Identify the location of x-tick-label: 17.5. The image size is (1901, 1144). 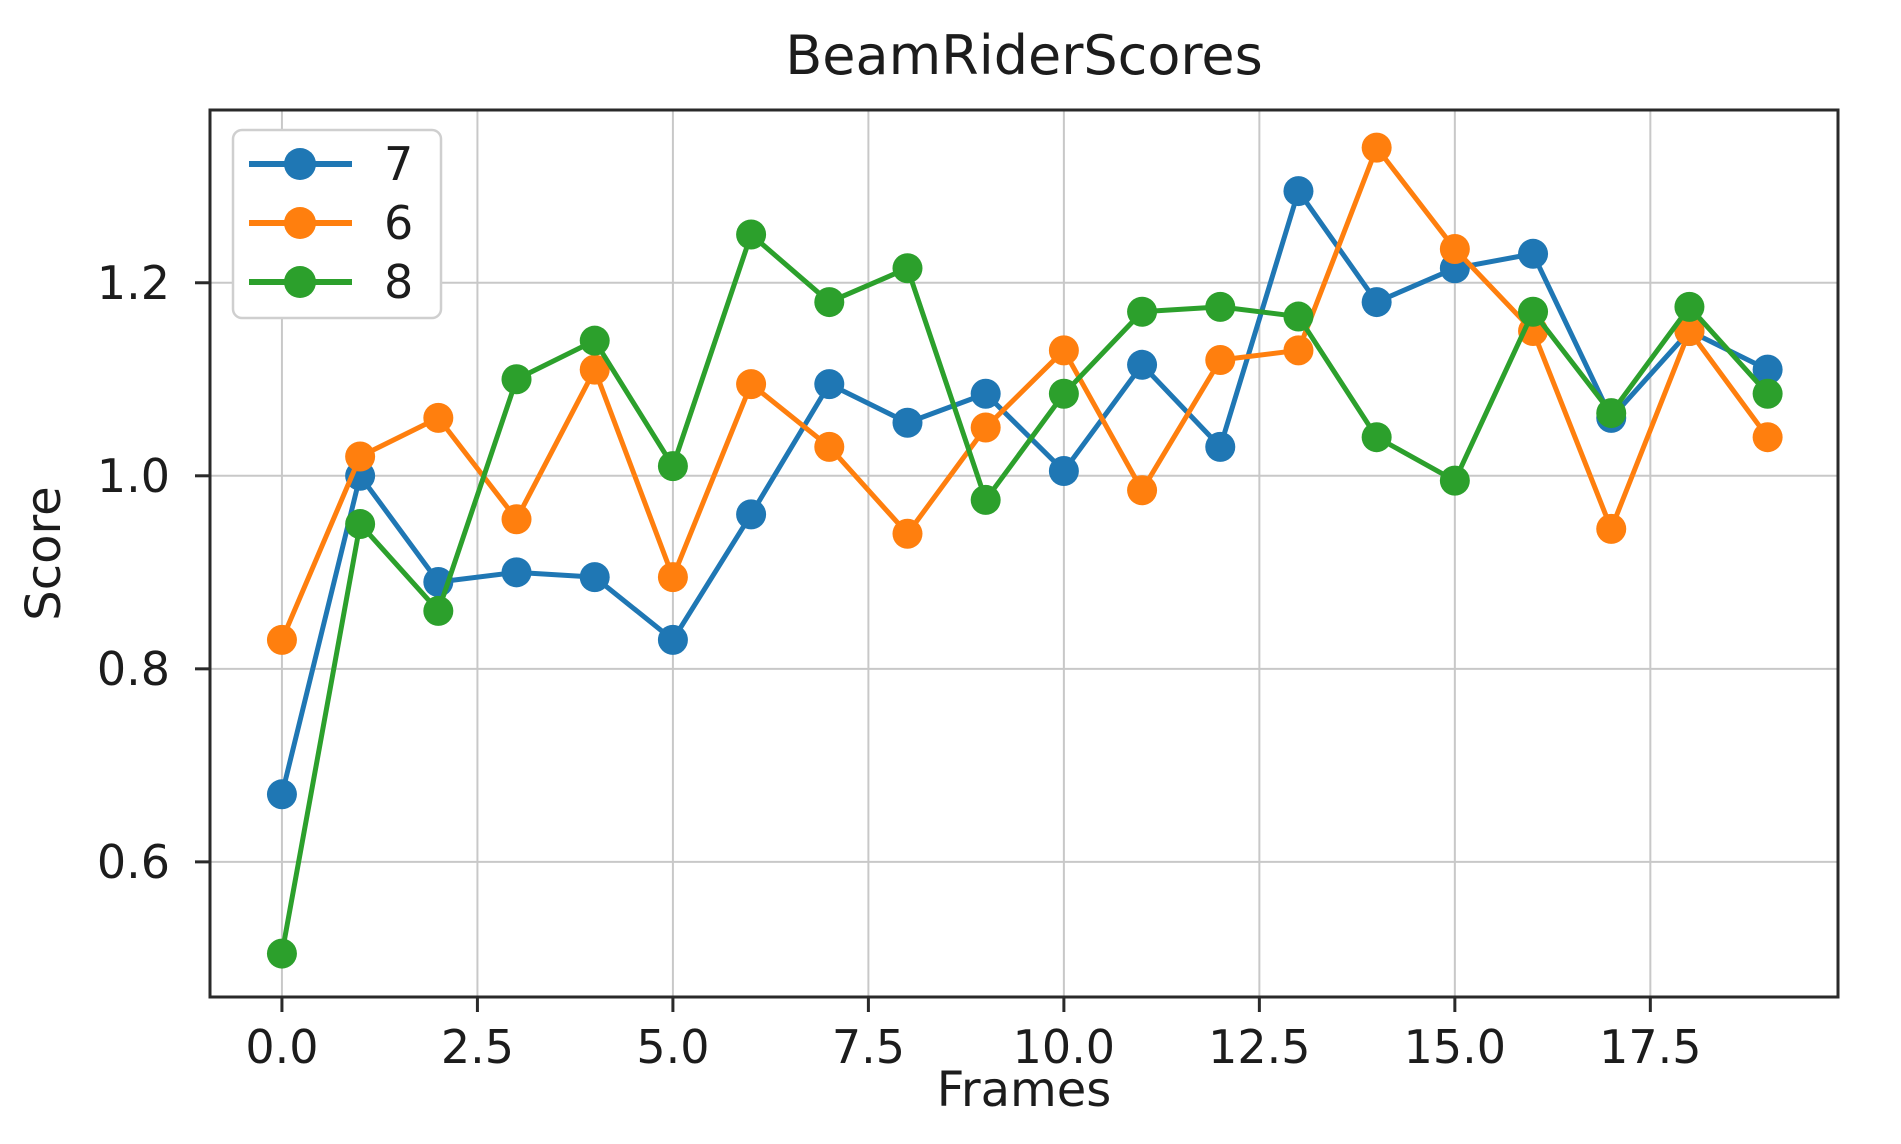
(1650, 1047).